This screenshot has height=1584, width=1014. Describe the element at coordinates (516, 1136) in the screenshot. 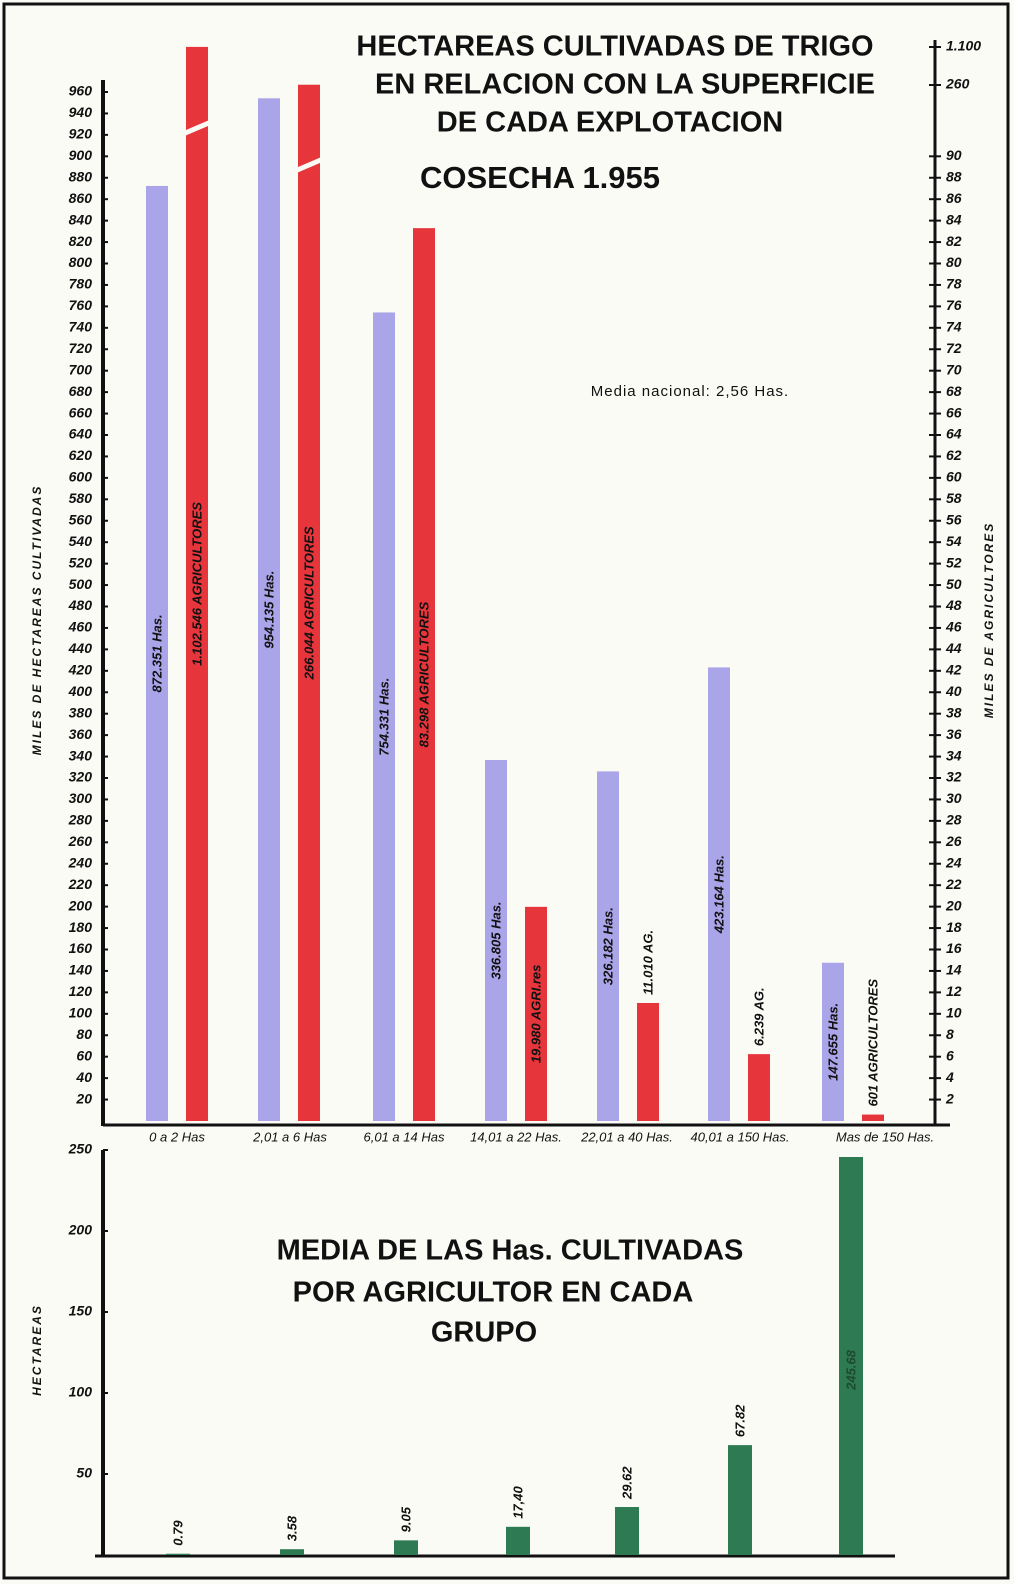

I see `x-tick-label: 14,01 a 22 Has.` at that location.